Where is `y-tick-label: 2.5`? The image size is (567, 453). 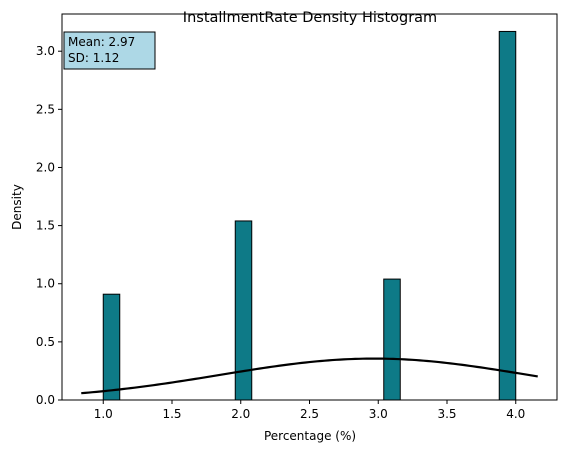 y-tick-label: 2.5 is located at coordinates (45, 109).